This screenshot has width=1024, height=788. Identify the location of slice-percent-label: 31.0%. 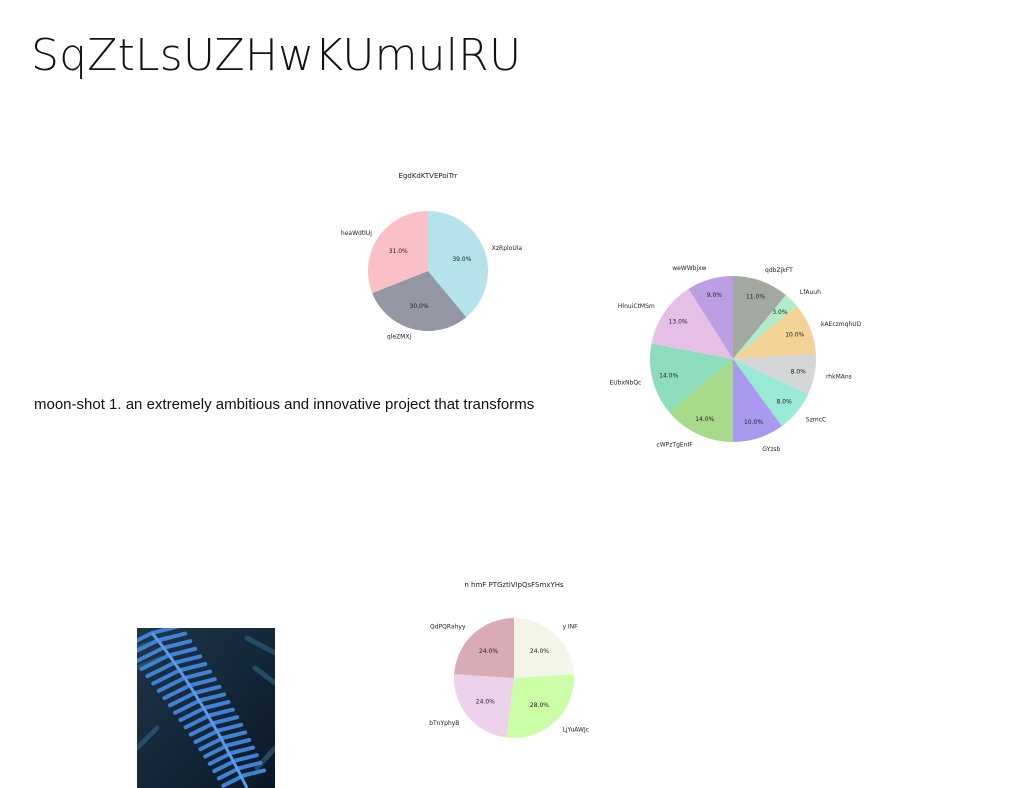
(398, 251).